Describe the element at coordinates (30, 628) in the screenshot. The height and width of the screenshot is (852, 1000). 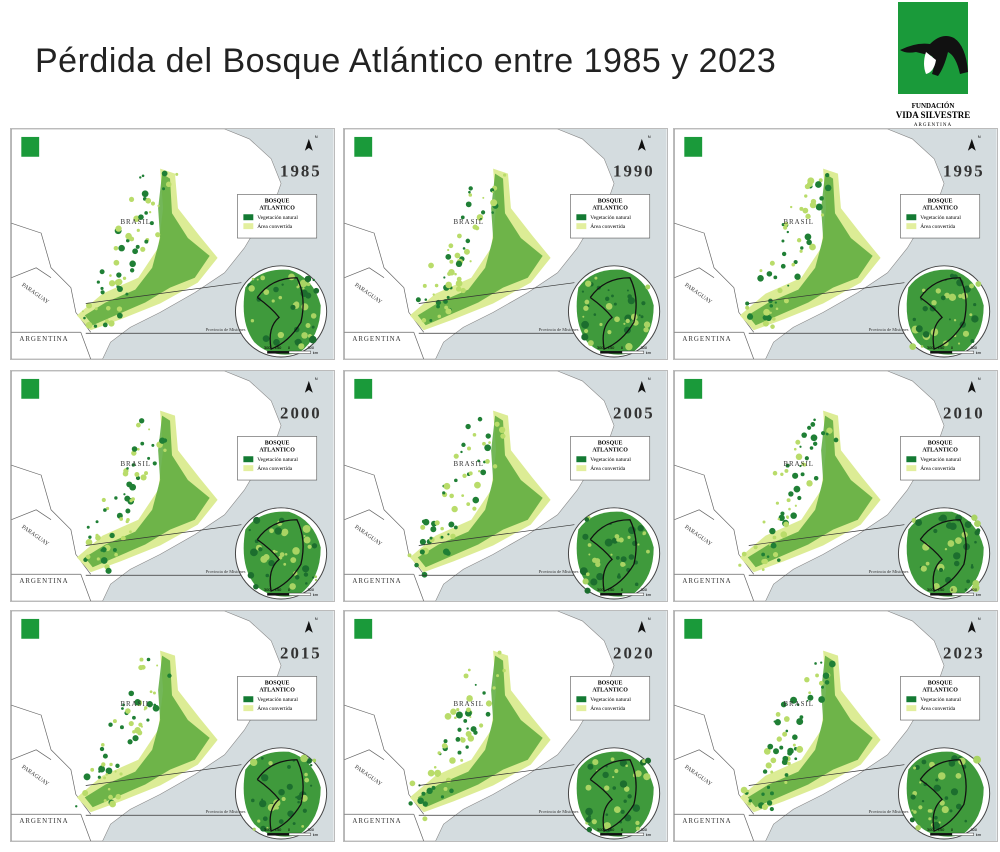
I see `logo-small` at that location.